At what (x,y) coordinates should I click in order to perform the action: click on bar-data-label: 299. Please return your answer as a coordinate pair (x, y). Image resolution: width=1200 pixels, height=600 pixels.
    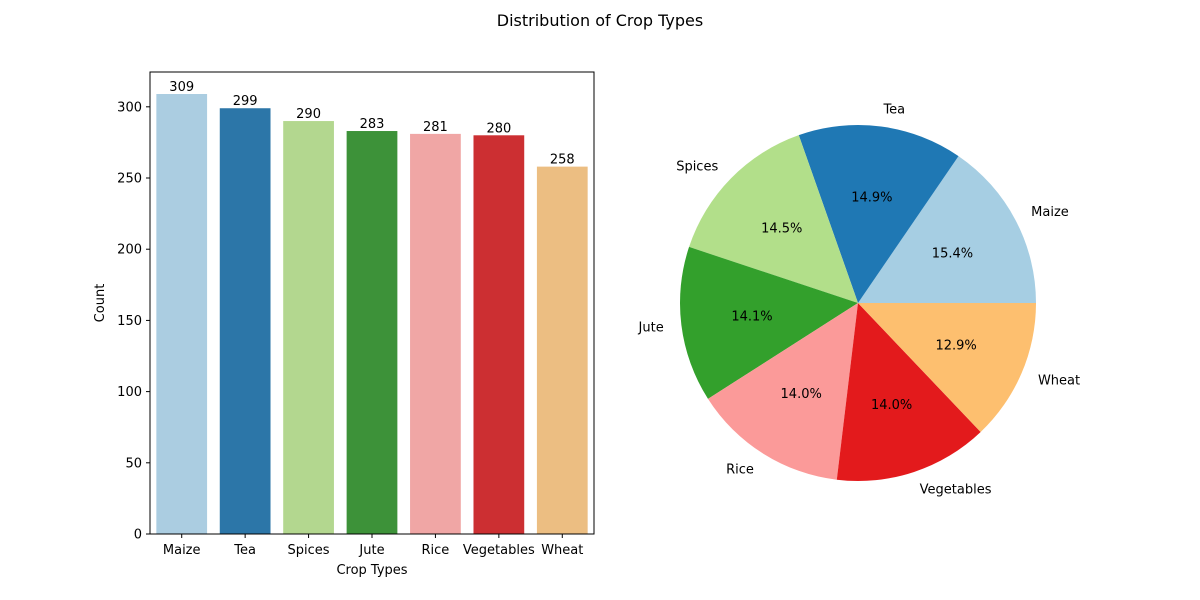
    Looking at the image, I should click on (245, 101).